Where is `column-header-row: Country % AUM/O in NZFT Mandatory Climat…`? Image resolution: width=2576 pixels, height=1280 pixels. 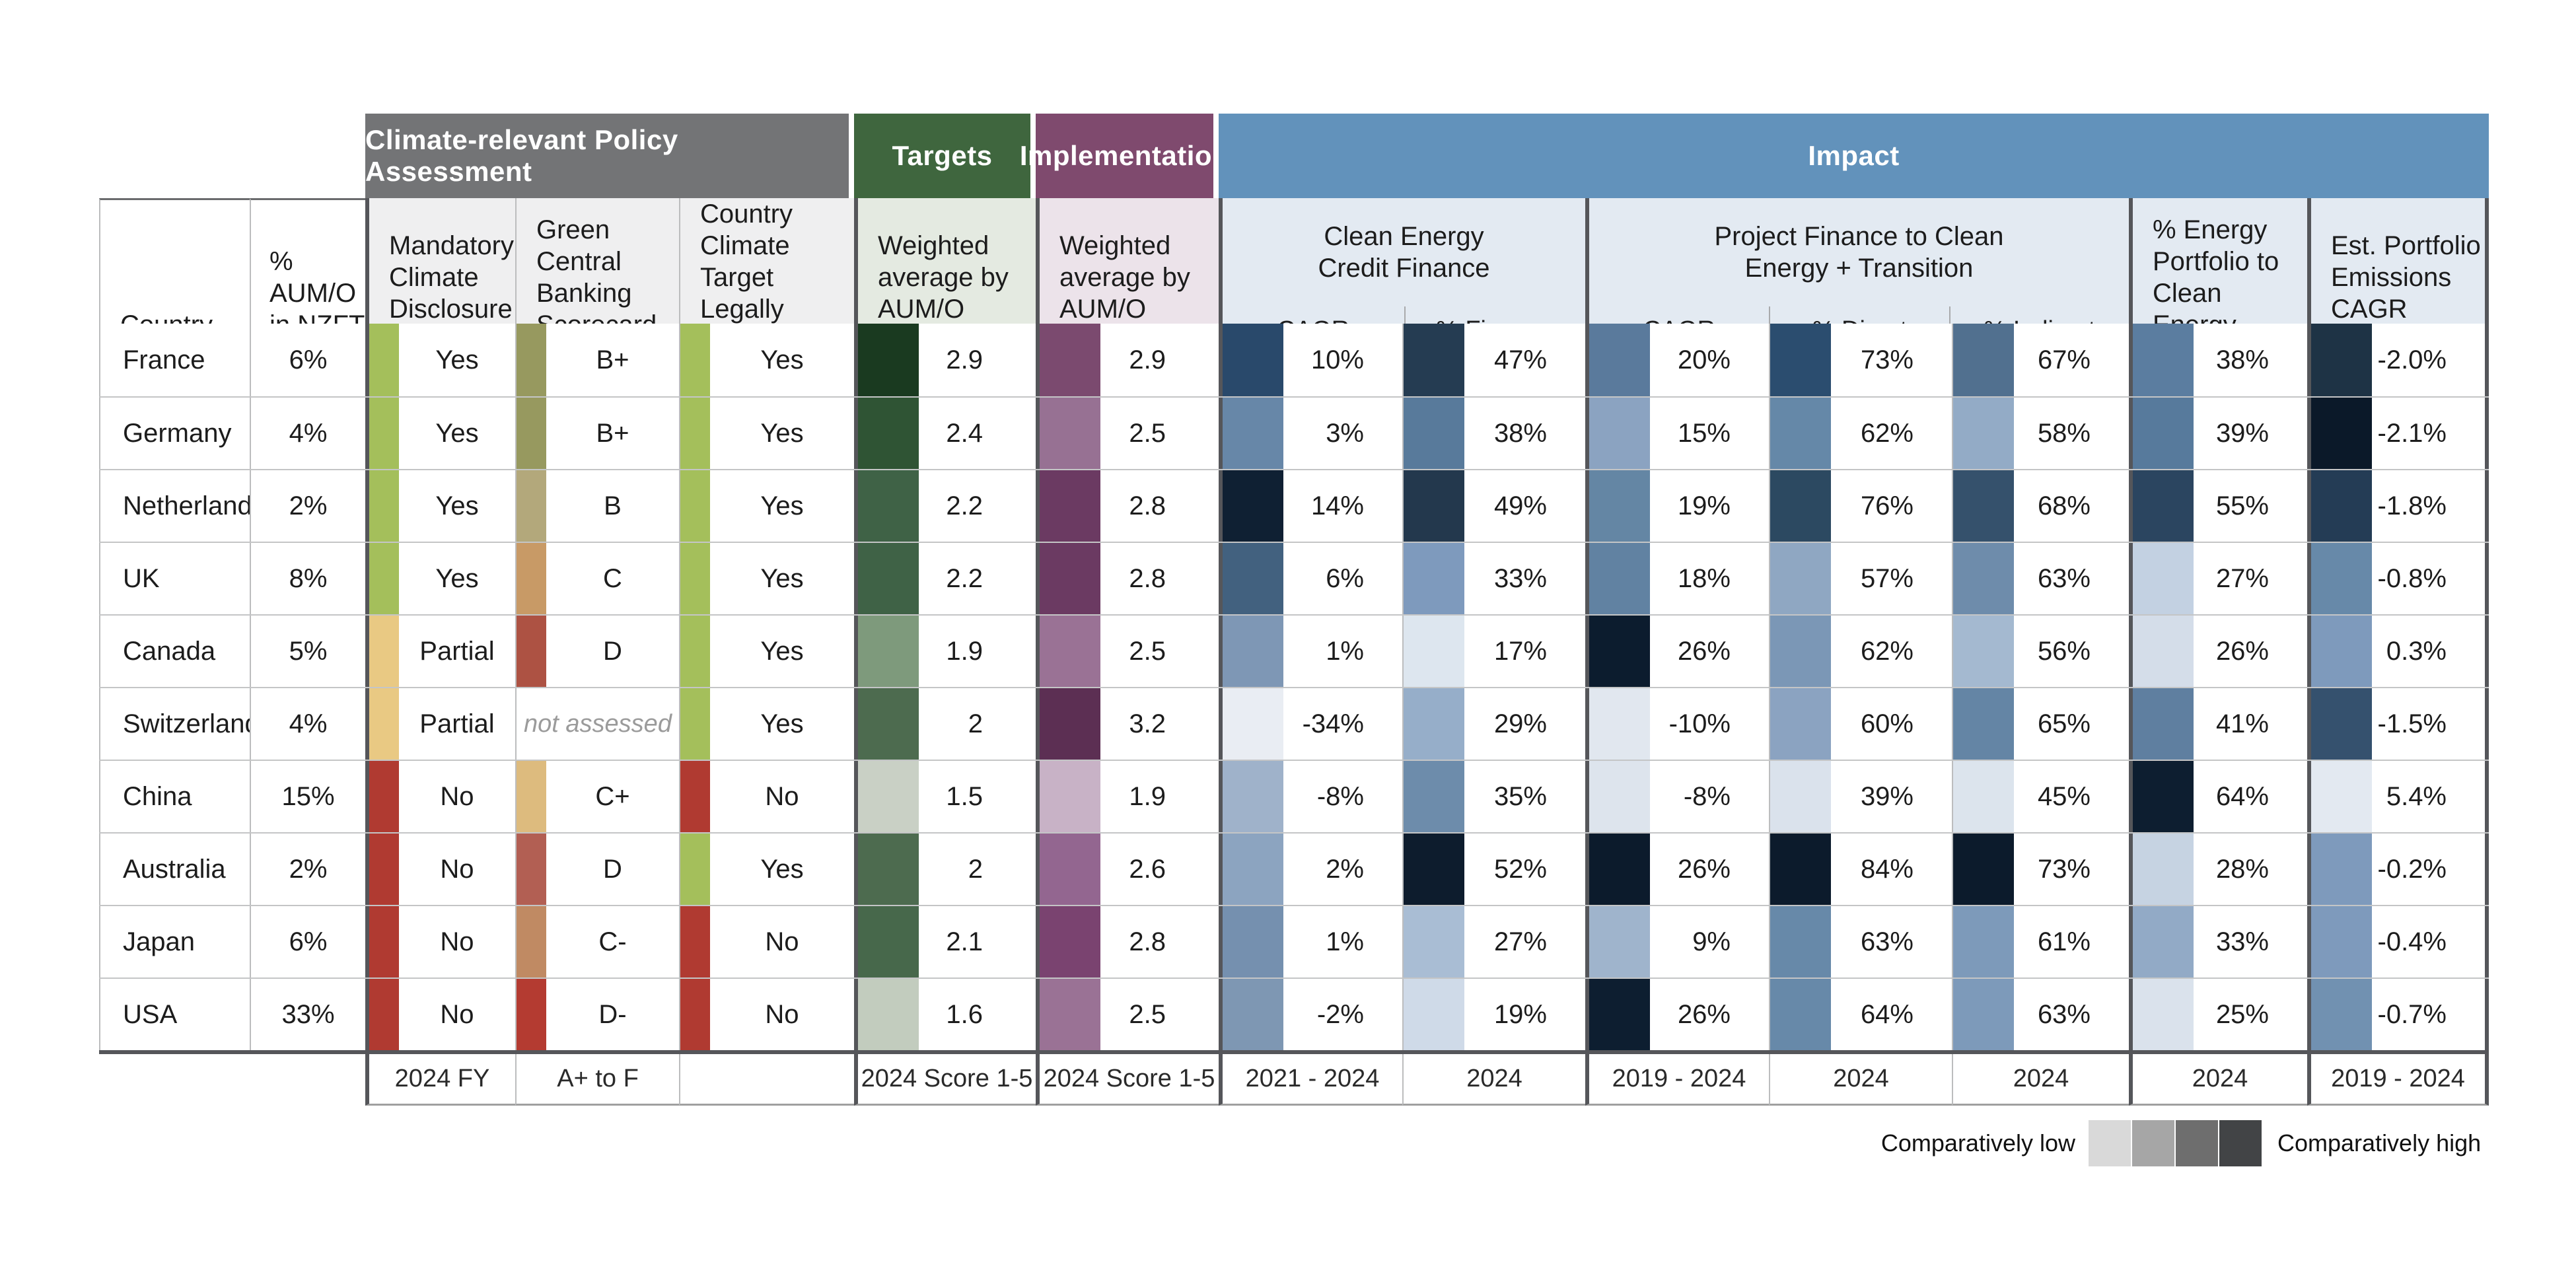
column-header-row: Country % AUM/O in NZFT Mandatory Climat… is located at coordinates (1294, 277).